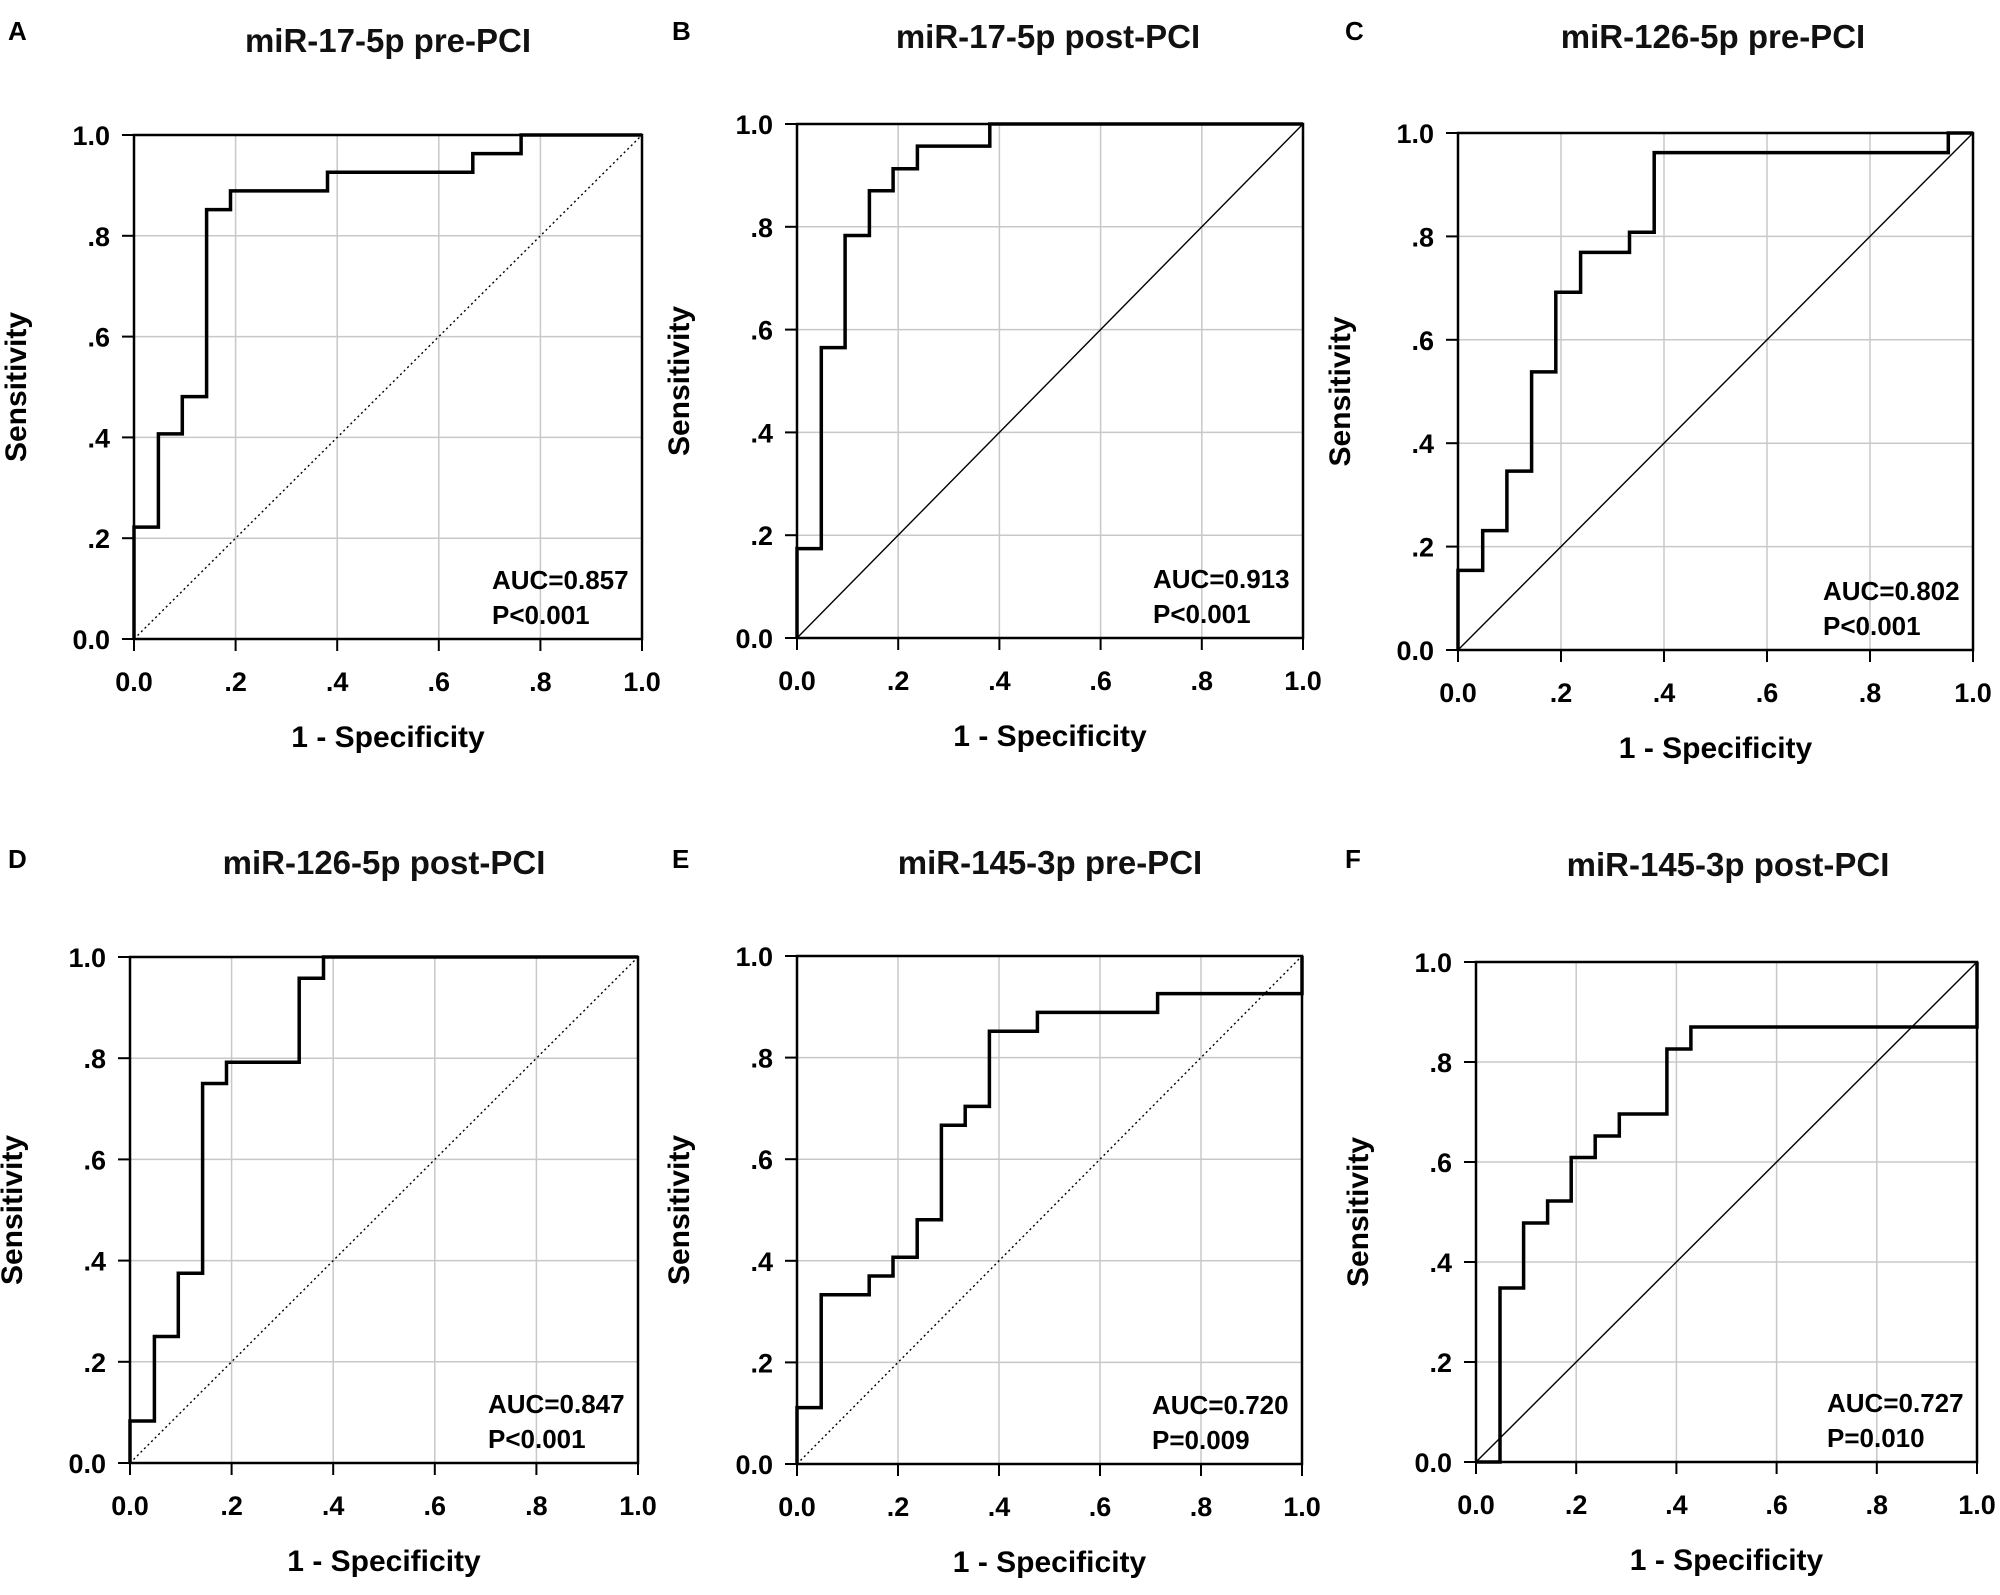 This screenshot has width=2000, height=1595. I want to click on auc-annotation: AUC=0.857, so click(560, 580).